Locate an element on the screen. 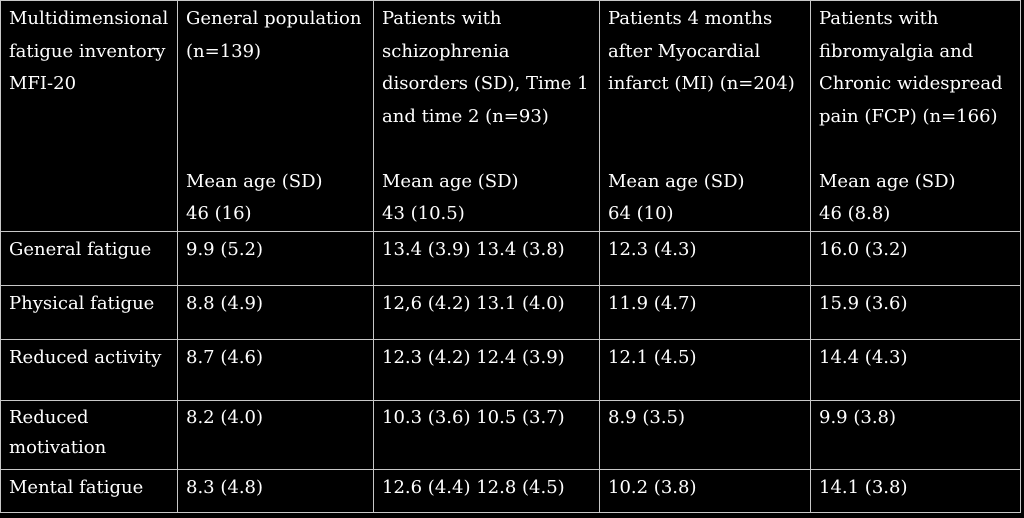  table-cell: 12.6 (4.4) 12.8 (4.5) is located at coordinates (486, 491).